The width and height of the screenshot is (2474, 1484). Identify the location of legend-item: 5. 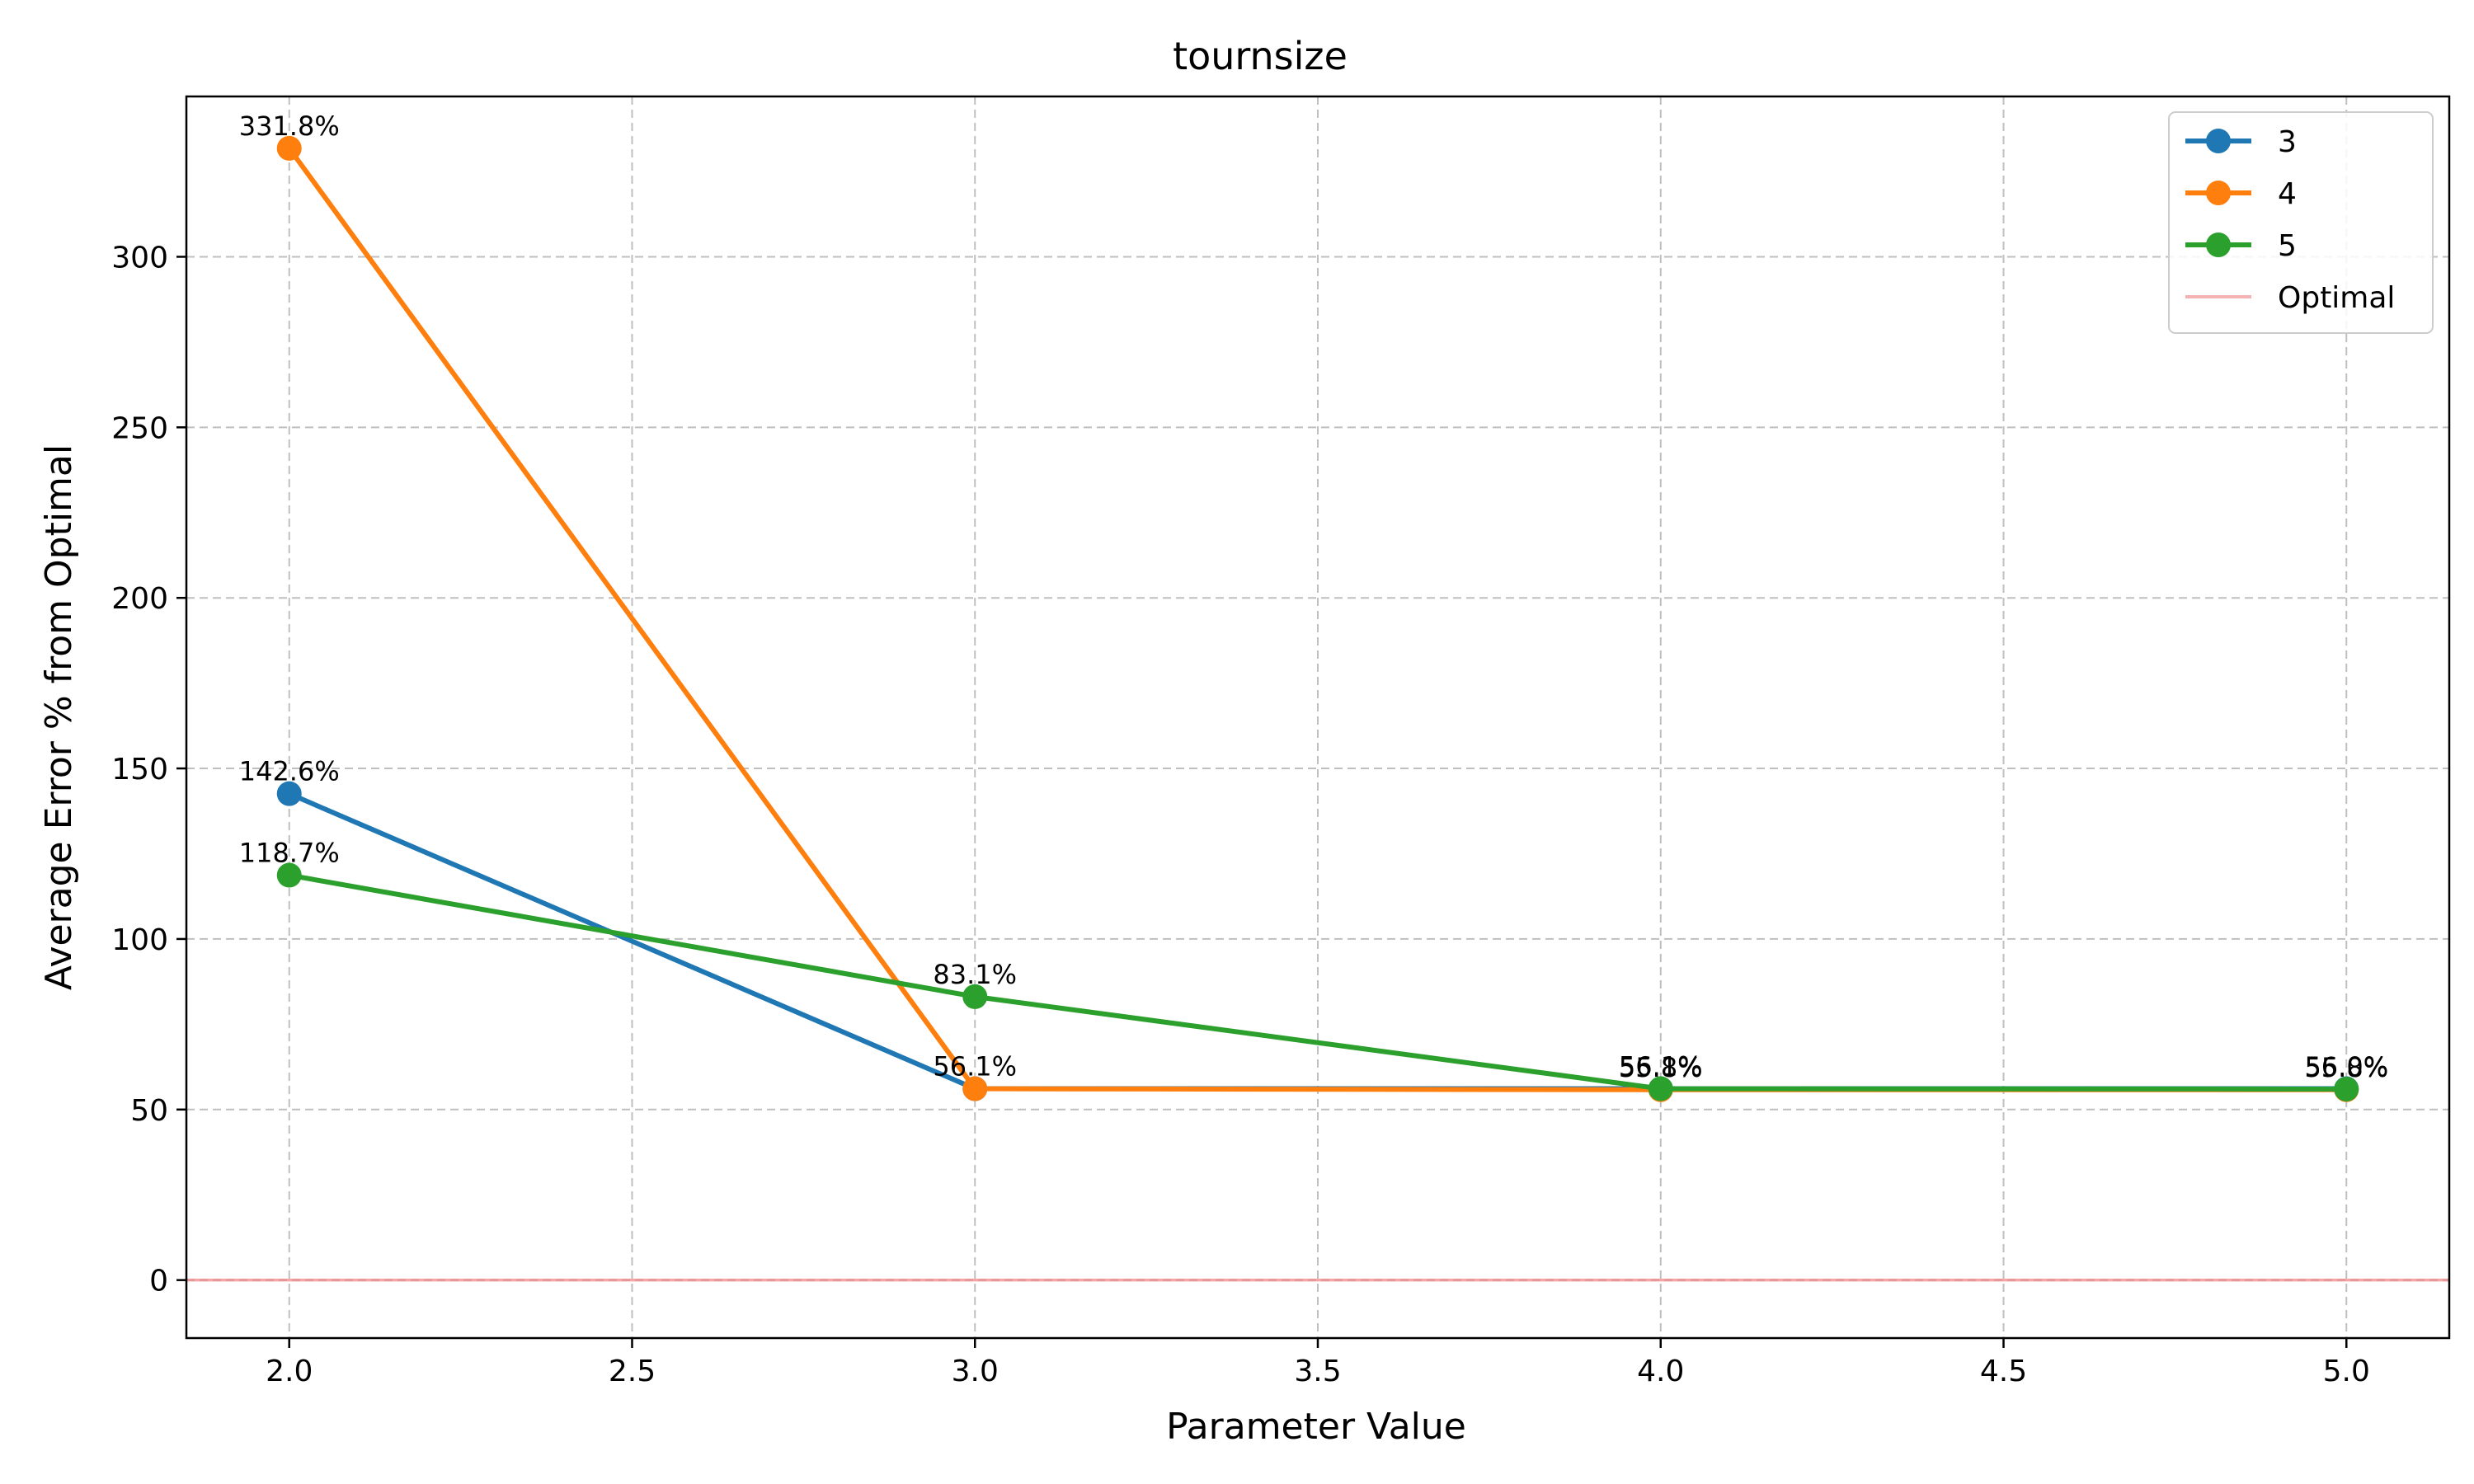
(2241, 246).